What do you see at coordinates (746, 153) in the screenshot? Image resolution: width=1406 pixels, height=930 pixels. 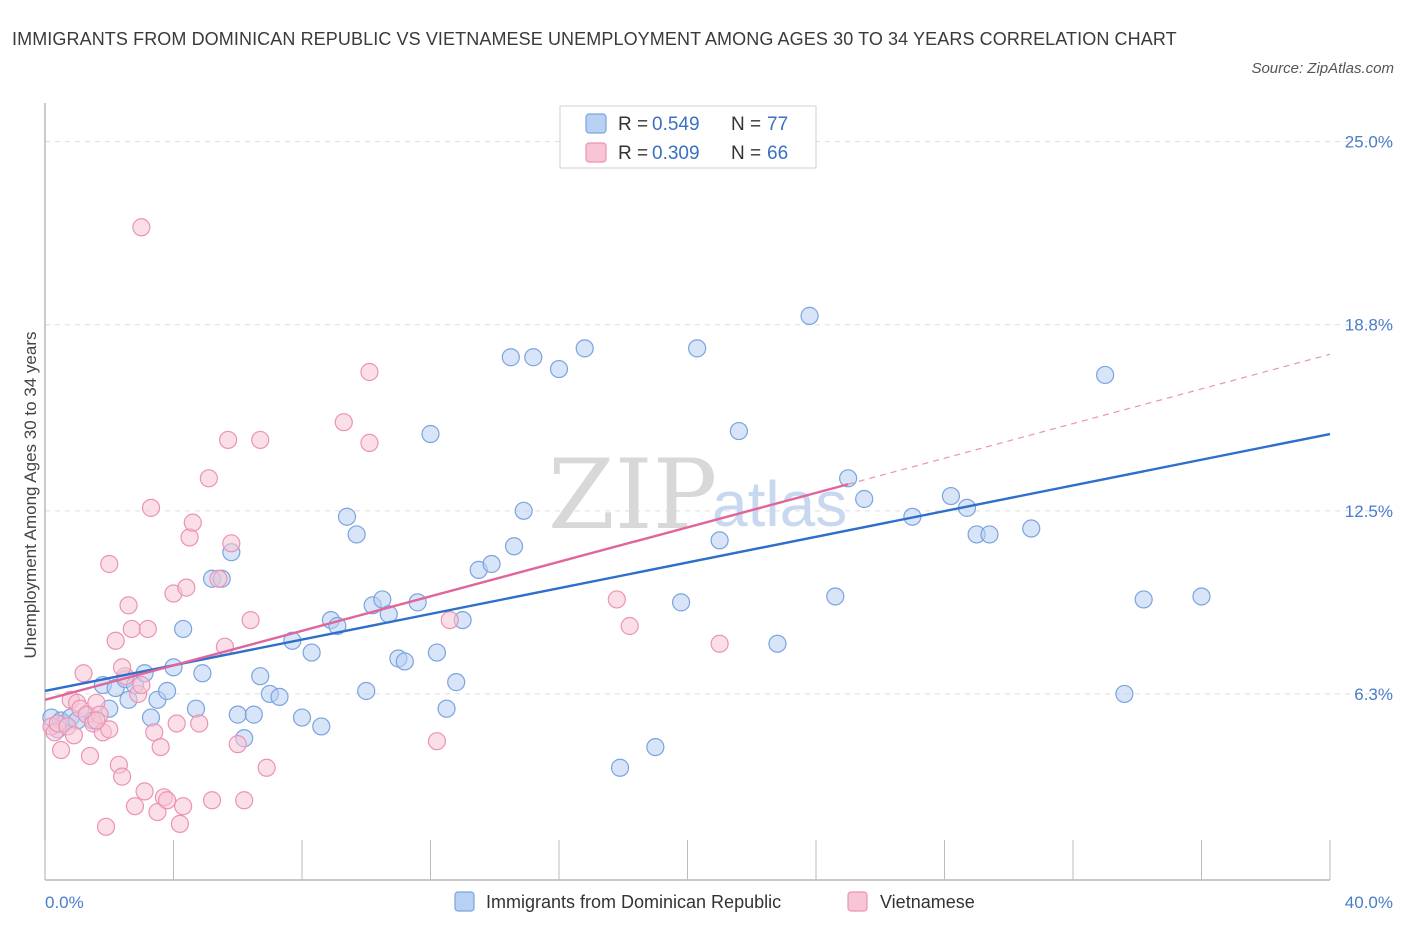 I see `legend-n-label-2: N =` at bounding box center [746, 153].